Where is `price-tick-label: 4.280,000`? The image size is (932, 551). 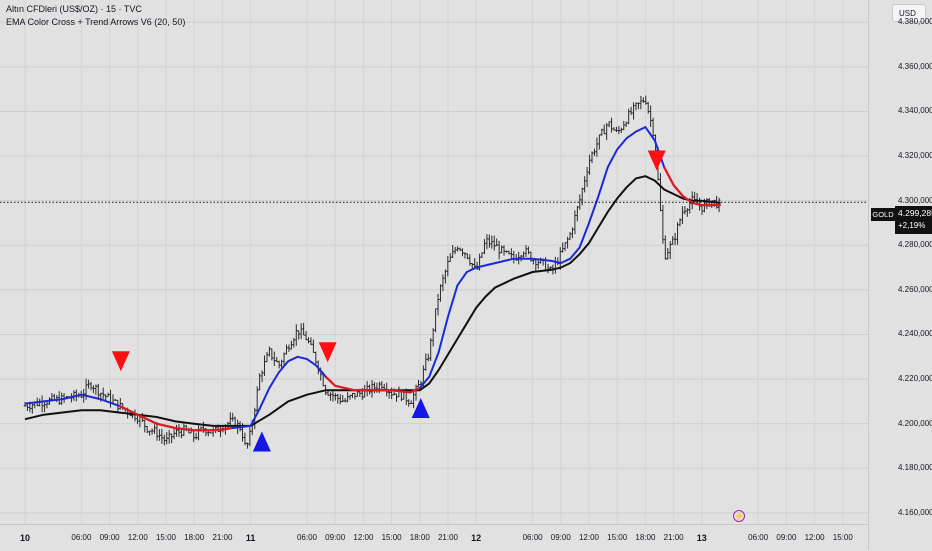 price-tick-label: 4.280,000 is located at coordinates (915, 245).